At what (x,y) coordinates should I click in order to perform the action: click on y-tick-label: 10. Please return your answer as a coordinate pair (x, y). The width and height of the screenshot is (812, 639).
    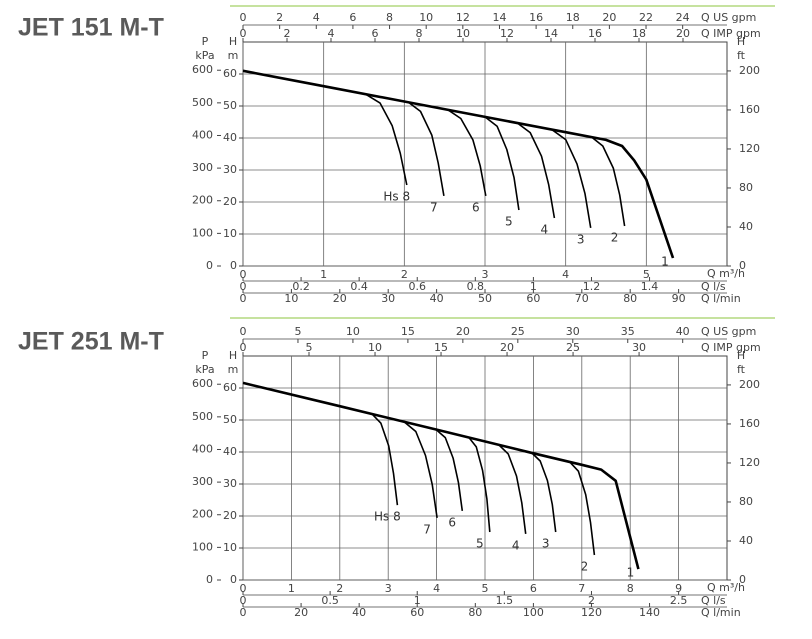
    Looking at the image, I should click on (230, 233).